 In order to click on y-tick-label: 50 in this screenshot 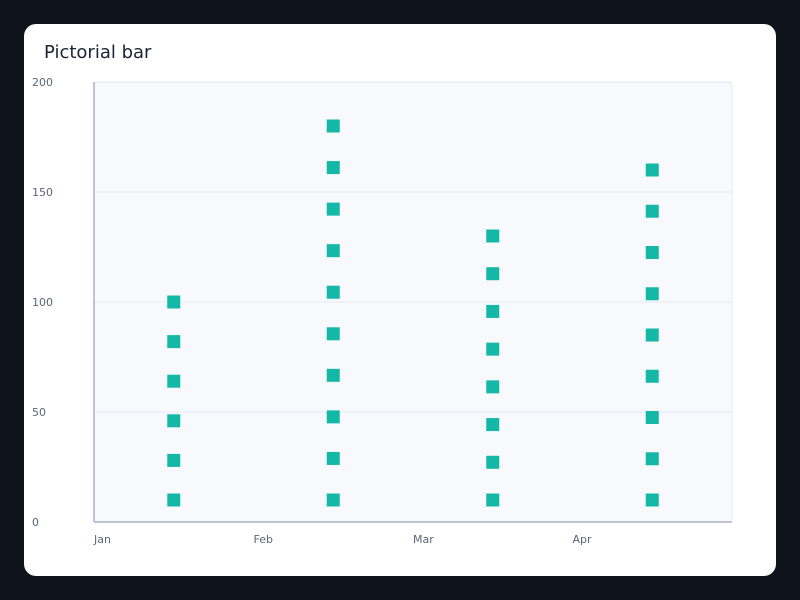, I will do `click(39, 412)`.